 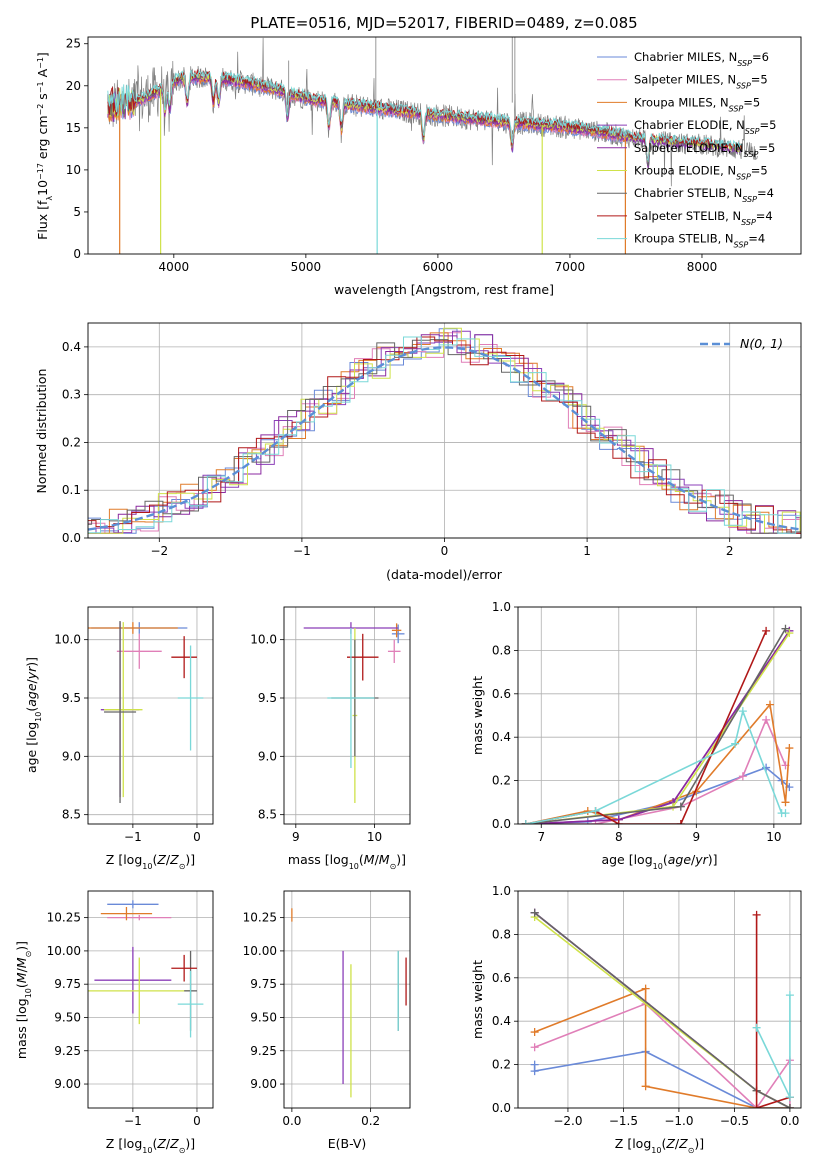 What do you see at coordinates (260, 951) in the screenshot?
I see `y-tick-label: 10.00` at bounding box center [260, 951].